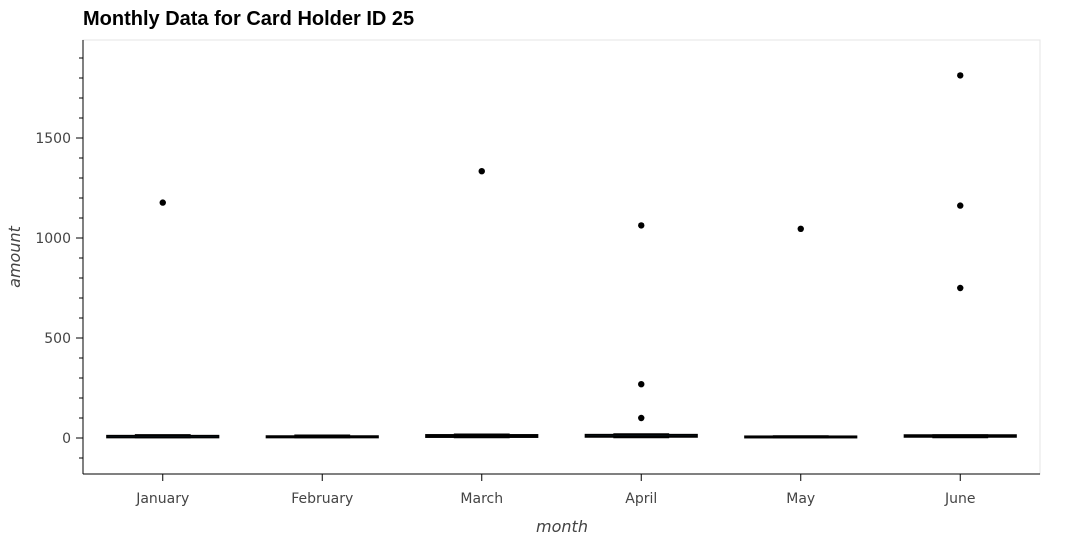  What do you see at coordinates (555, 490) in the screenshot?
I see `x-axis-ticks: January February March April May June` at bounding box center [555, 490].